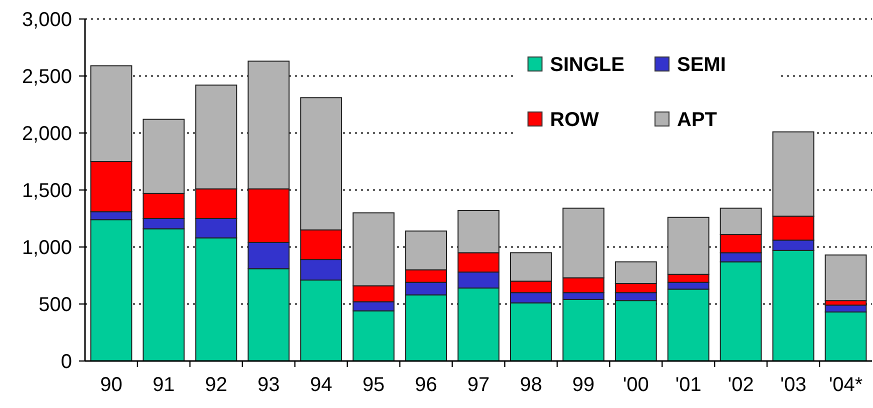 The height and width of the screenshot is (408, 873). I want to click on y-tick-label: 2,500, so click(47, 77).